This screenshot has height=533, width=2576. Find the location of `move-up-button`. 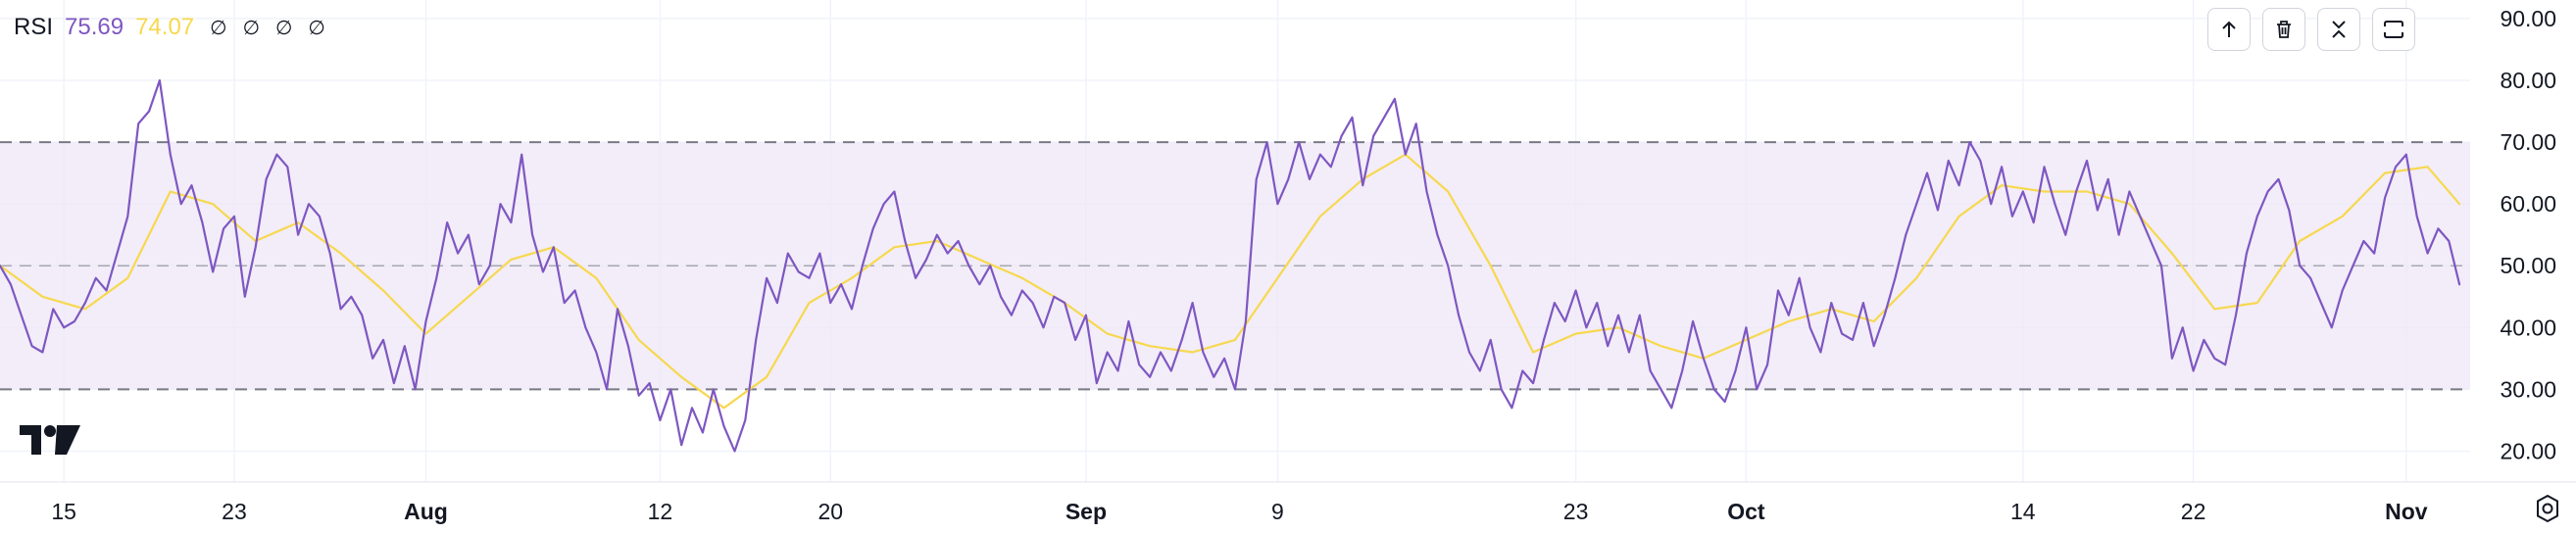

move-up-button is located at coordinates (2229, 29).